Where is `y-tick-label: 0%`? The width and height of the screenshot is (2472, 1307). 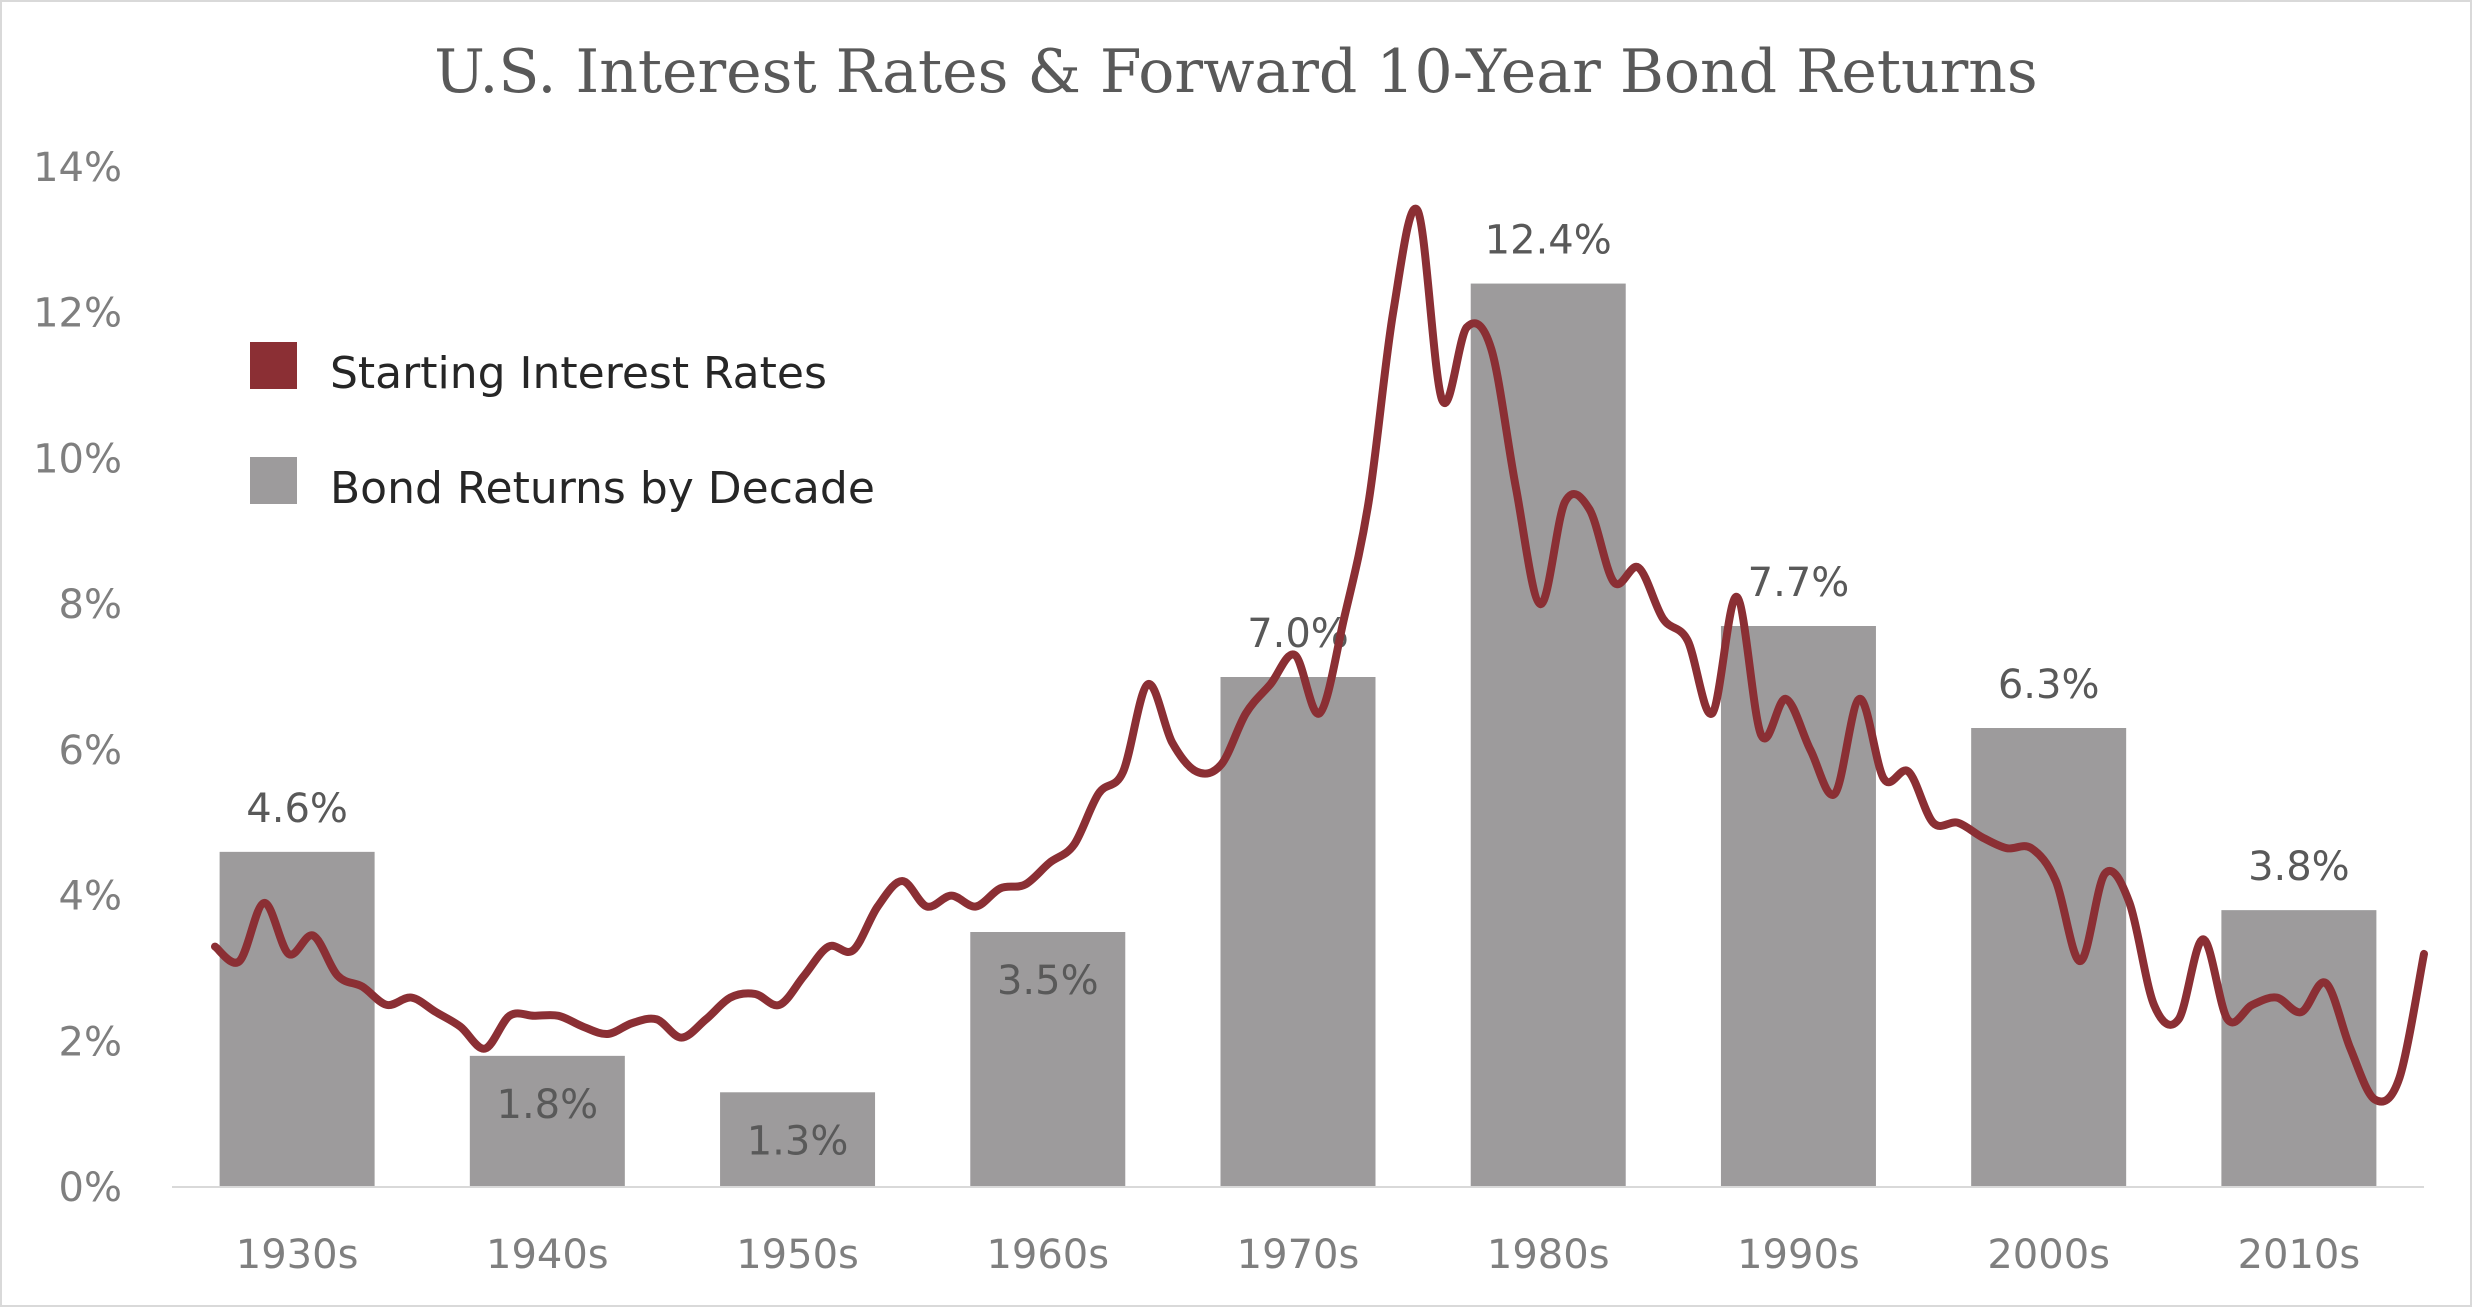
y-tick-label: 0% is located at coordinates (90, 1188).